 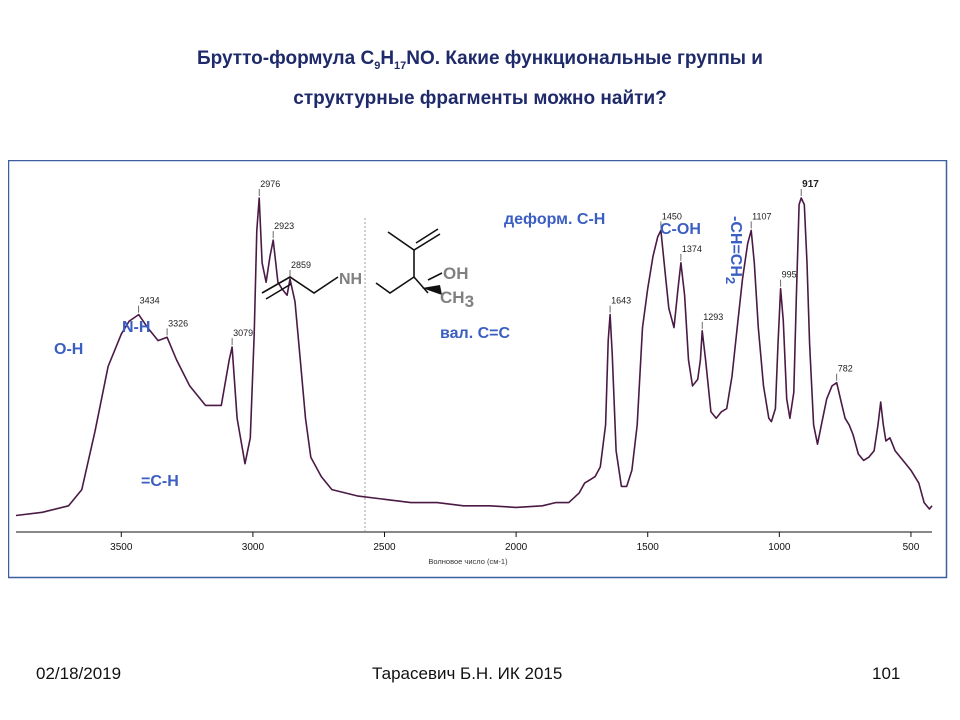 I want to click on wedge-bond, so click(x=432, y=290).